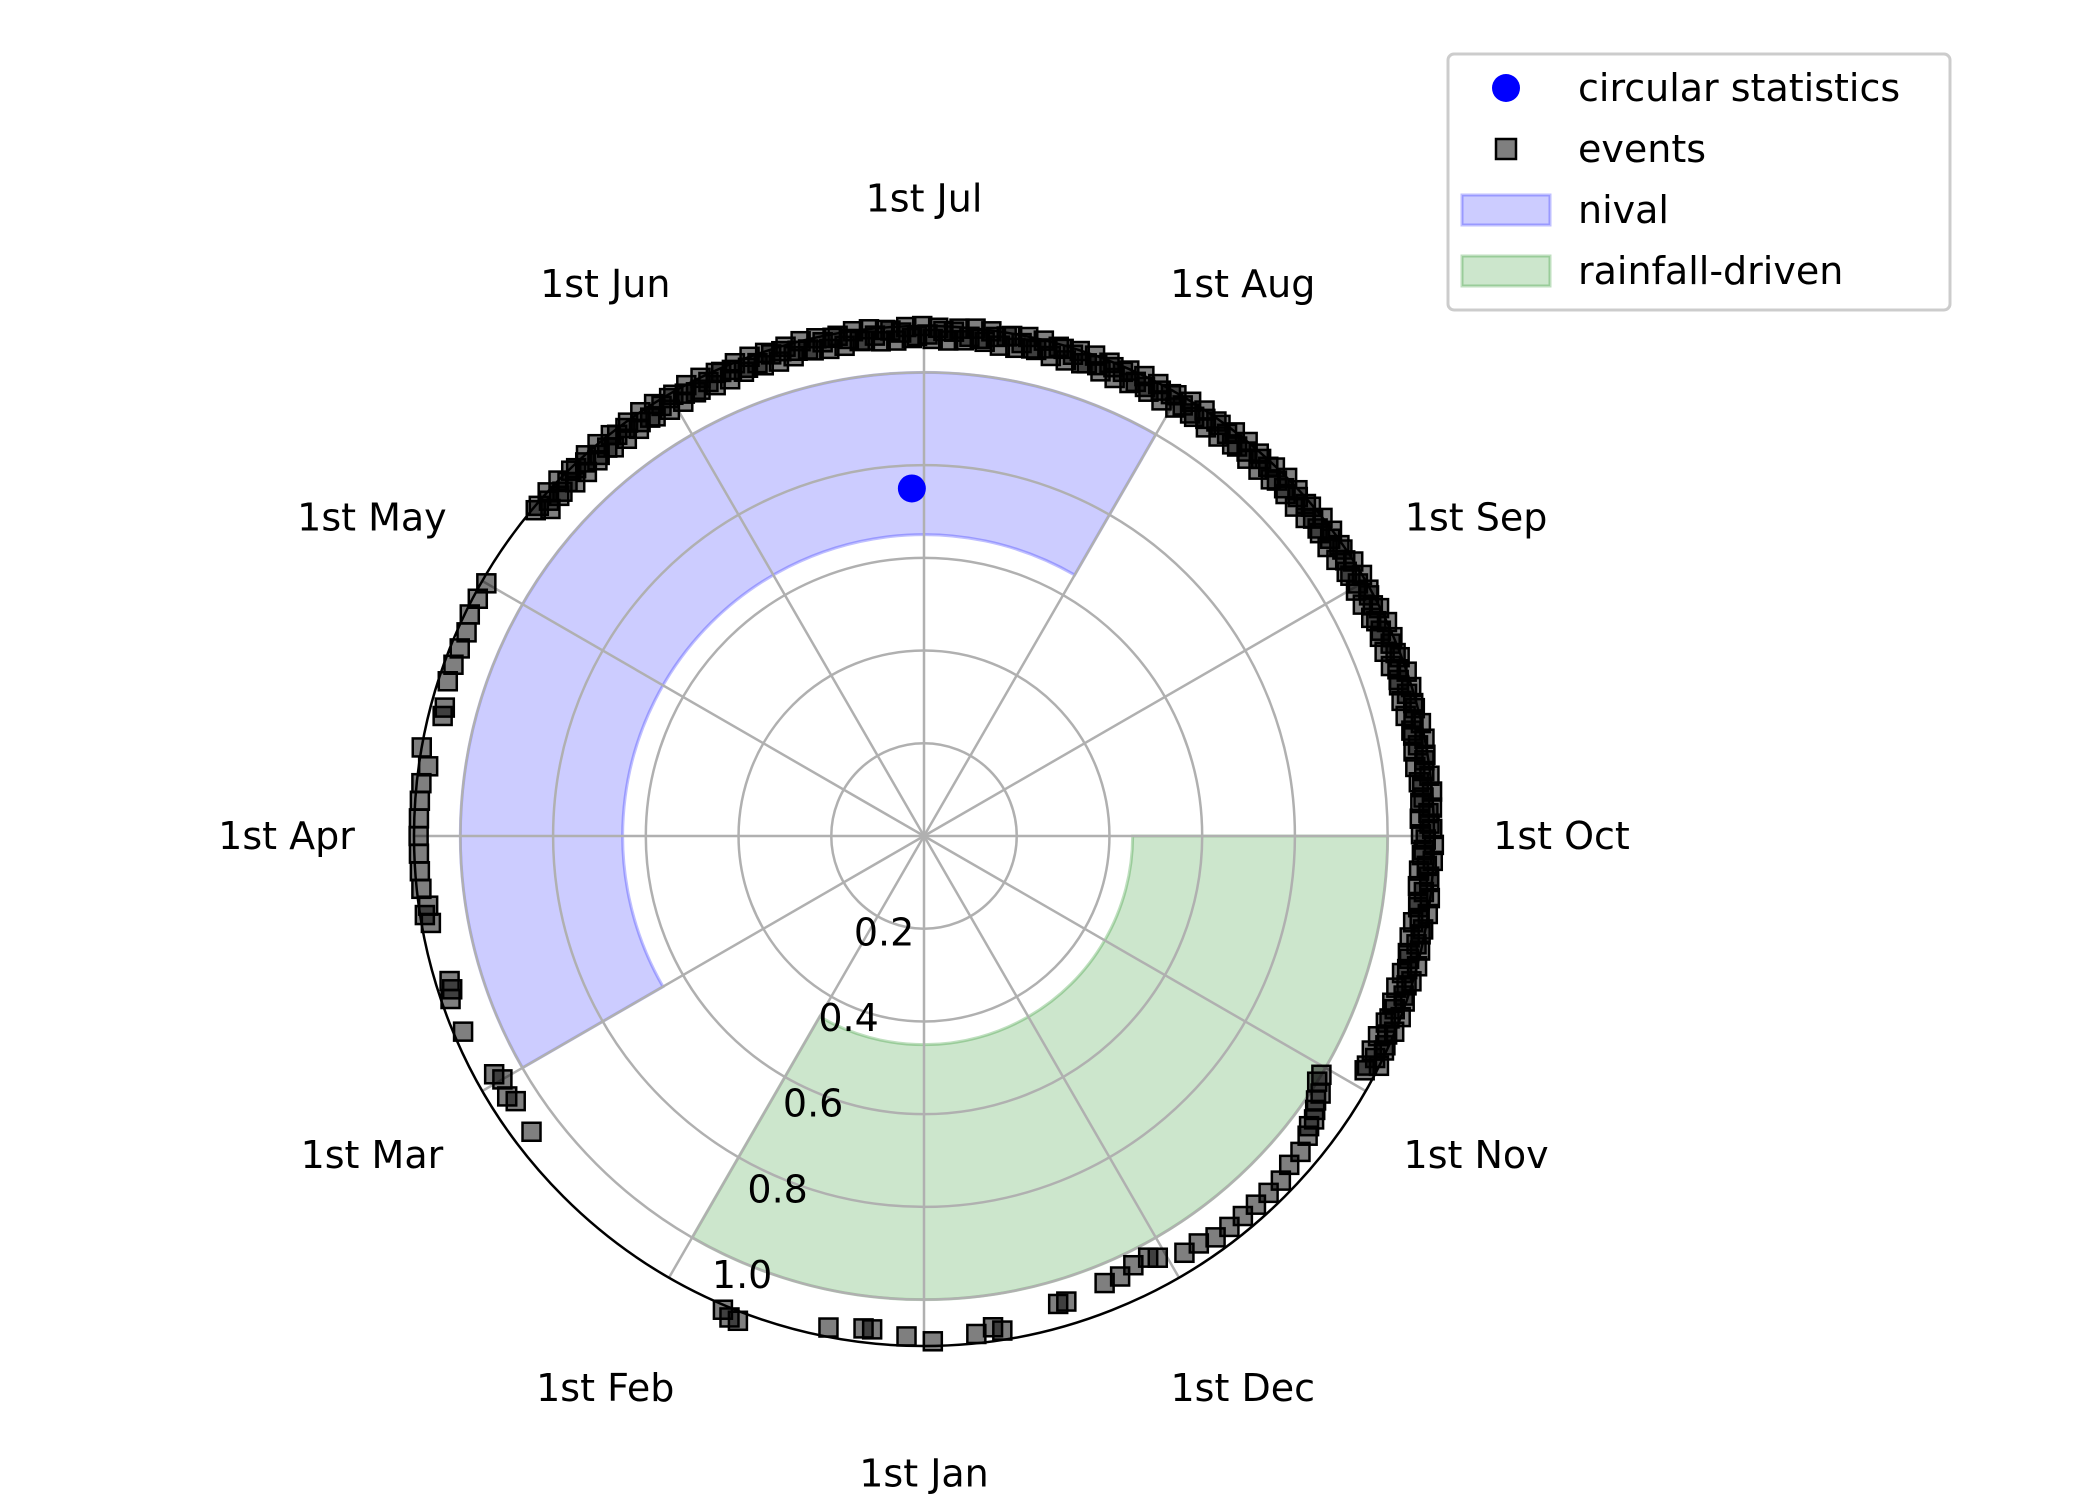 Image resolution: width=2100 pixels, height=1505 pixels. What do you see at coordinates (742, 1275) in the screenshot?
I see `r-tick-label: 1.0` at bounding box center [742, 1275].